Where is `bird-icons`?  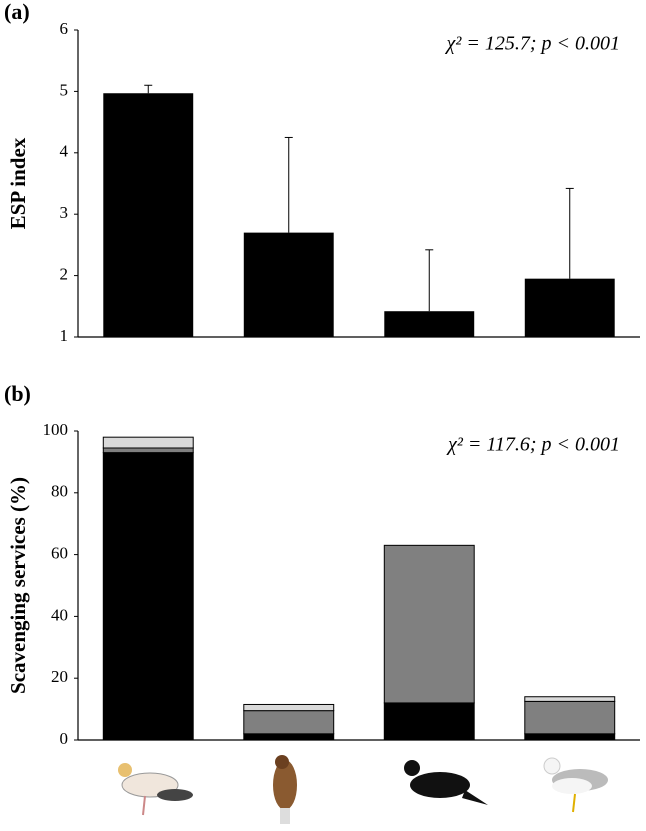
bird-icons is located at coordinates (363, 789).